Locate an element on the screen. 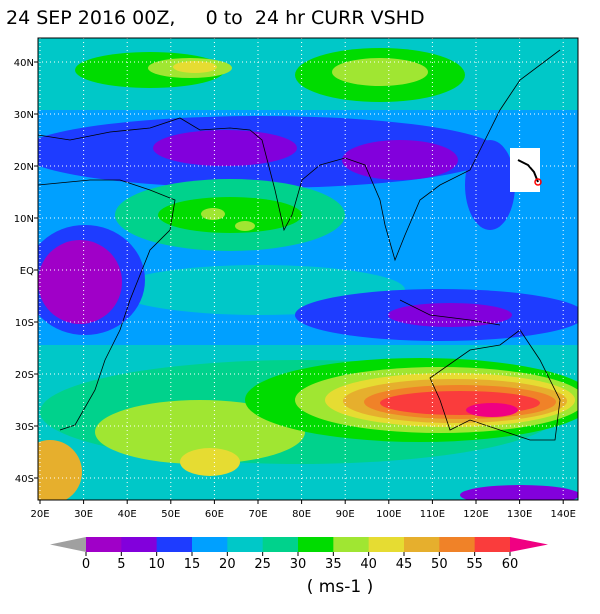  lon-label: 20E is located at coordinates (39, 514).